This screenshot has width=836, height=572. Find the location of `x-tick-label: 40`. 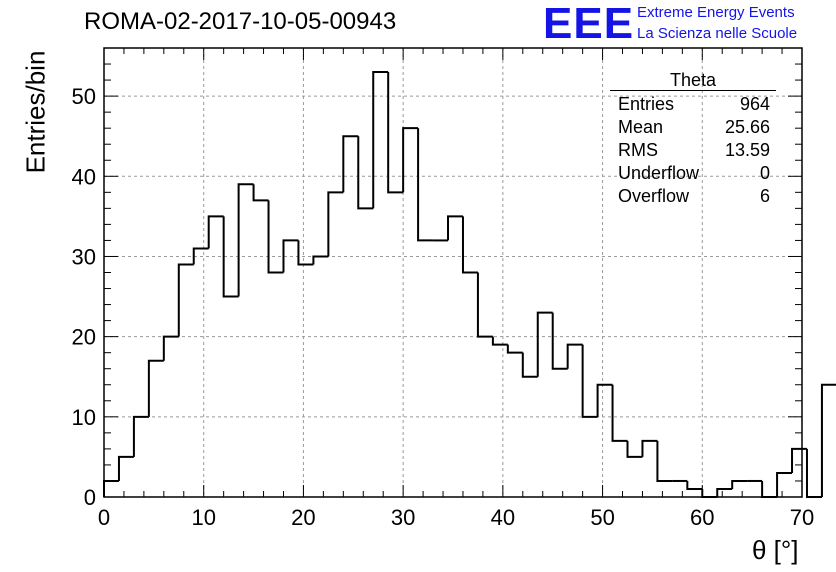

x-tick-label: 40 is located at coordinates (503, 517).